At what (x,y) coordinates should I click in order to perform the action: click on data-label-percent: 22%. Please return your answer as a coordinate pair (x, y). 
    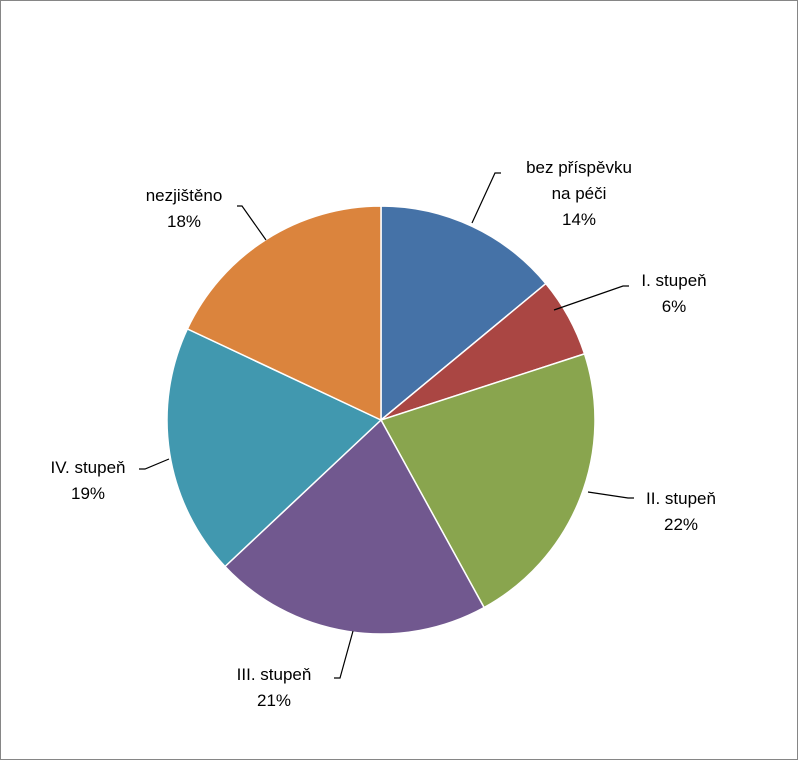
    Looking at the image, I should click on (681, 524).